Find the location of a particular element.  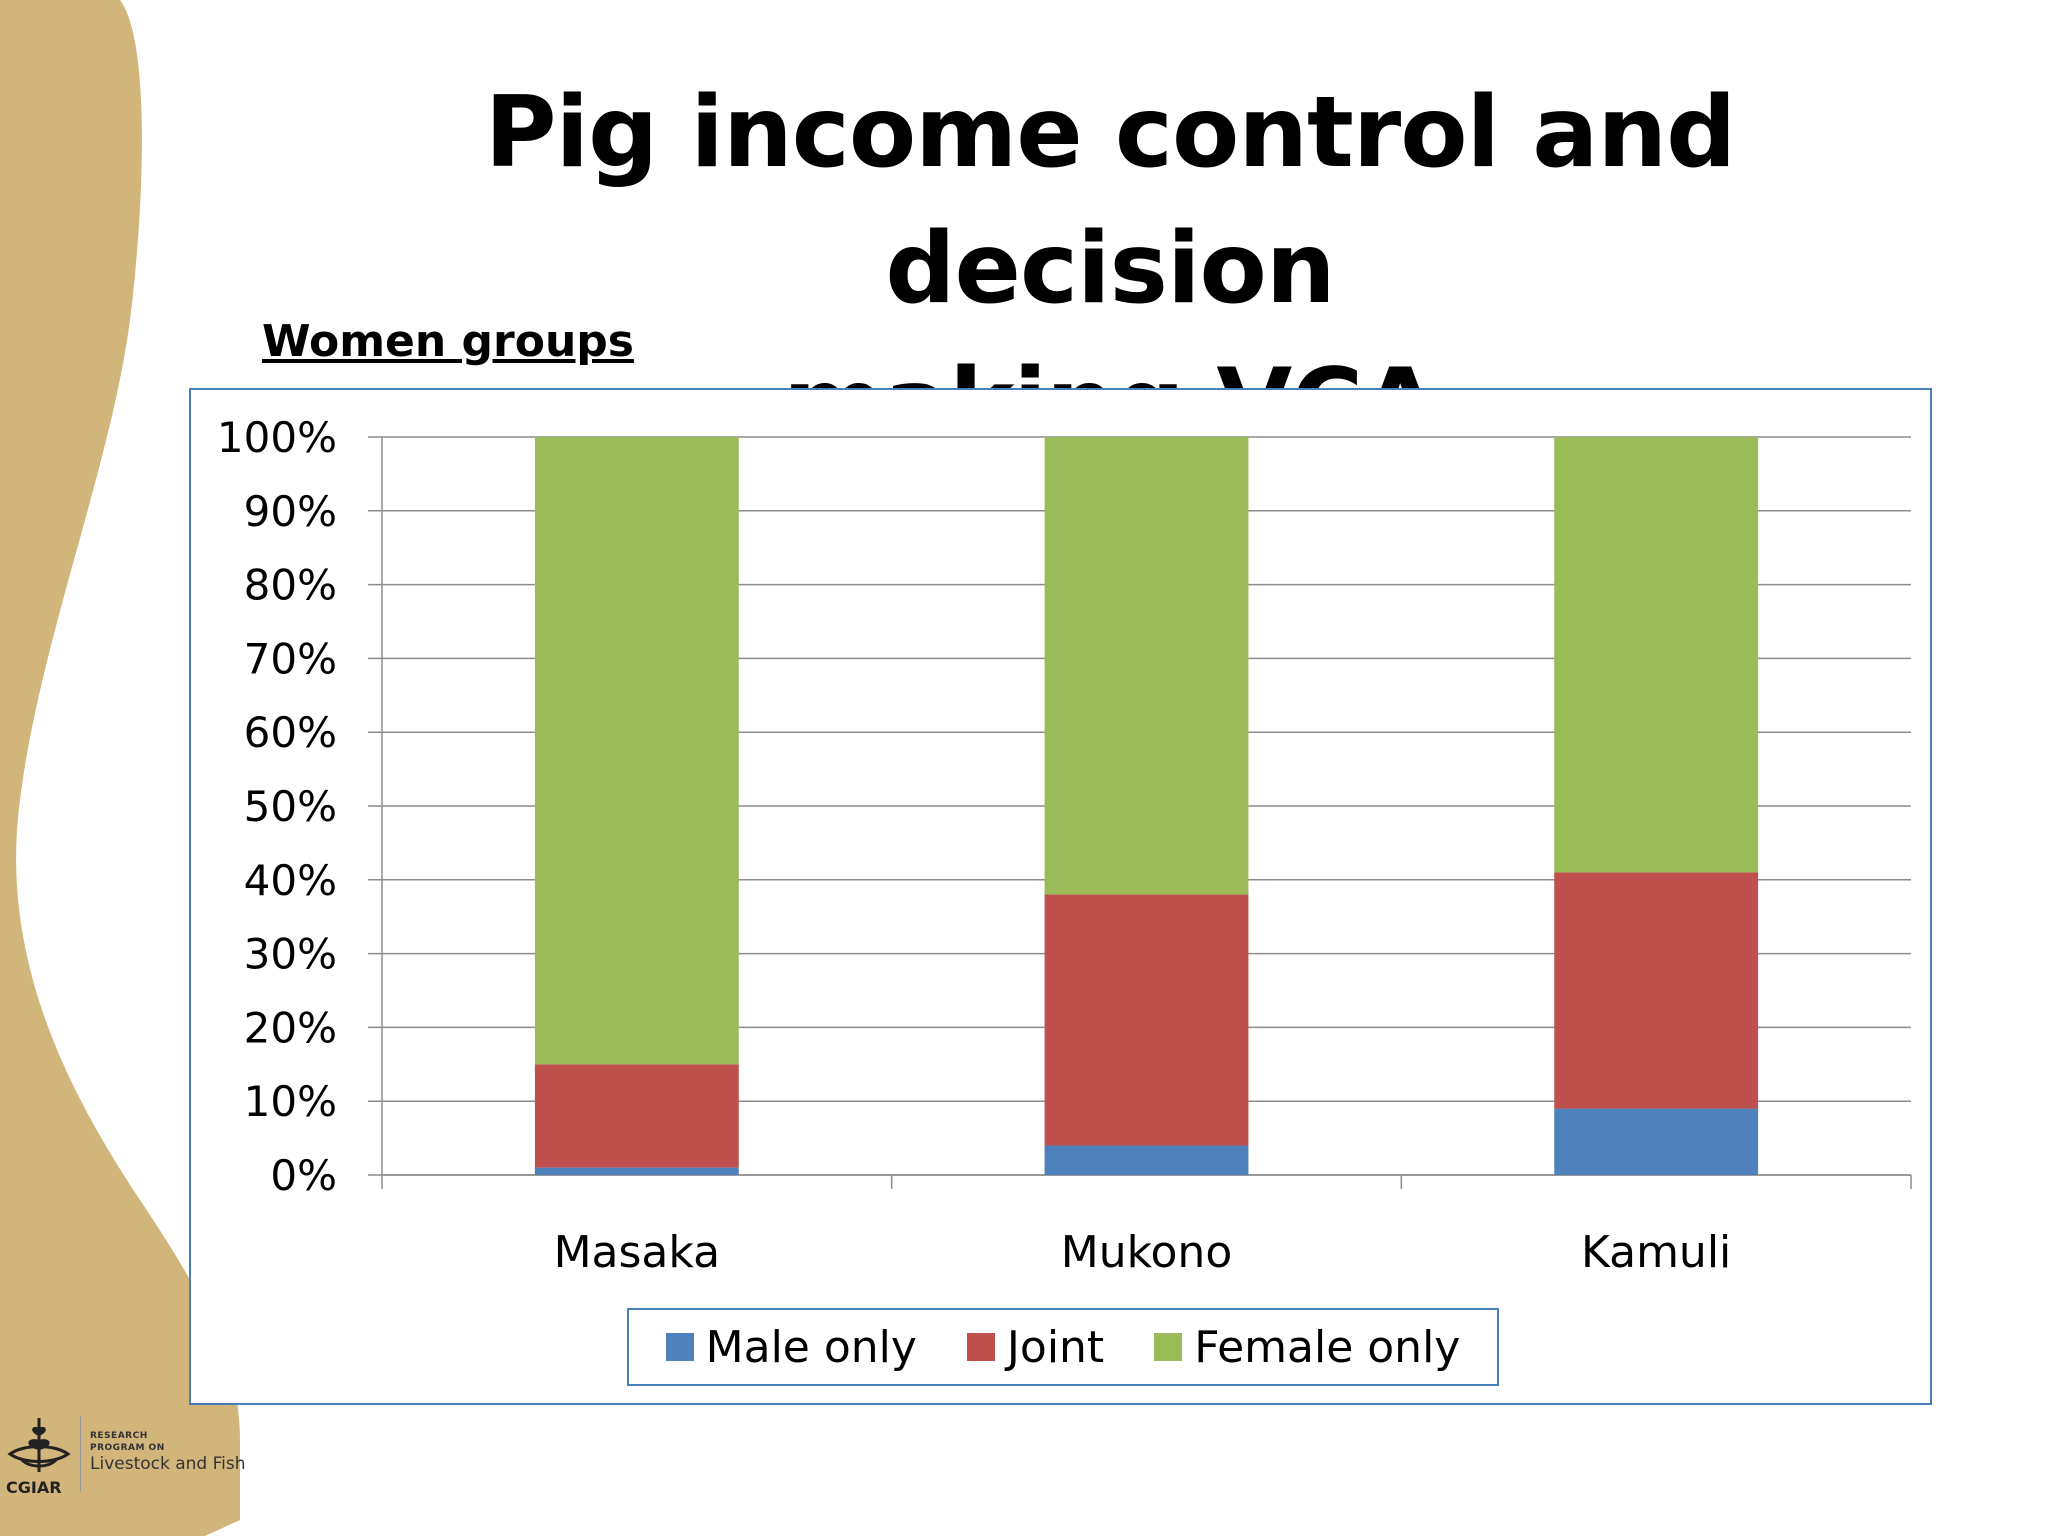

wheat-fish-icon is located at coordinates (39, 1445).